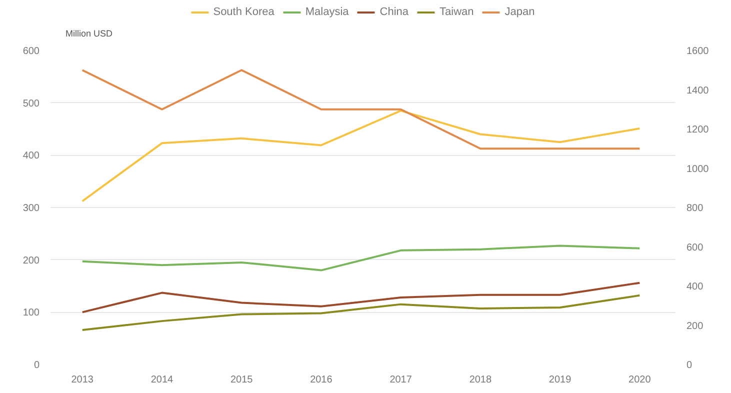 The image size is (731, 393). Describe the element at coordinates (560, 380) in the screenshot. I see `x-tick-label: 2019` at that location.